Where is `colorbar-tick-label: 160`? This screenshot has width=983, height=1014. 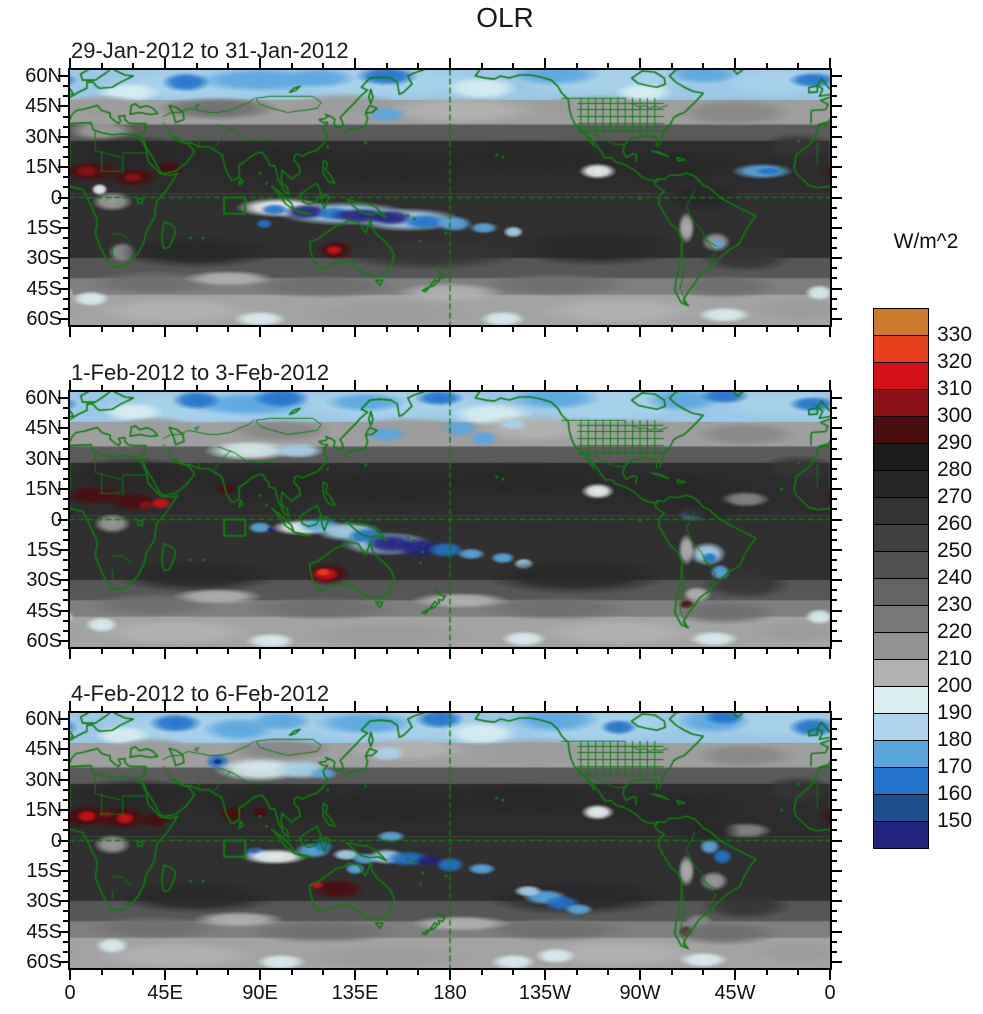 colorbar-tick-label: 160 is located at coordinates (955, 793).